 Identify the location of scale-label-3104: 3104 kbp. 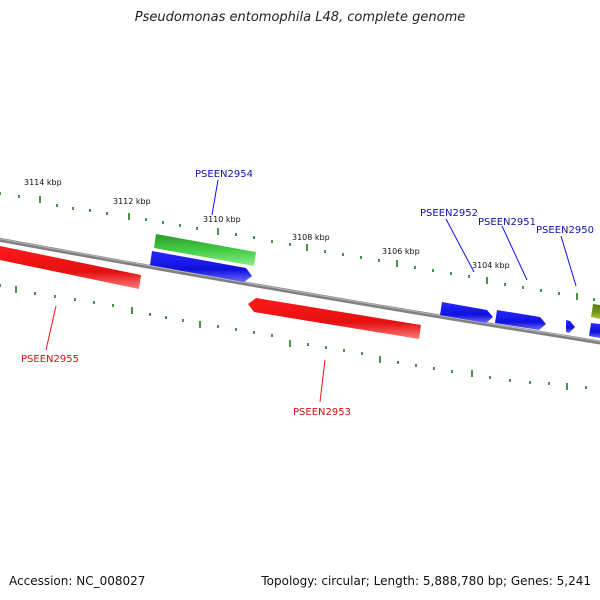
(491, 265).